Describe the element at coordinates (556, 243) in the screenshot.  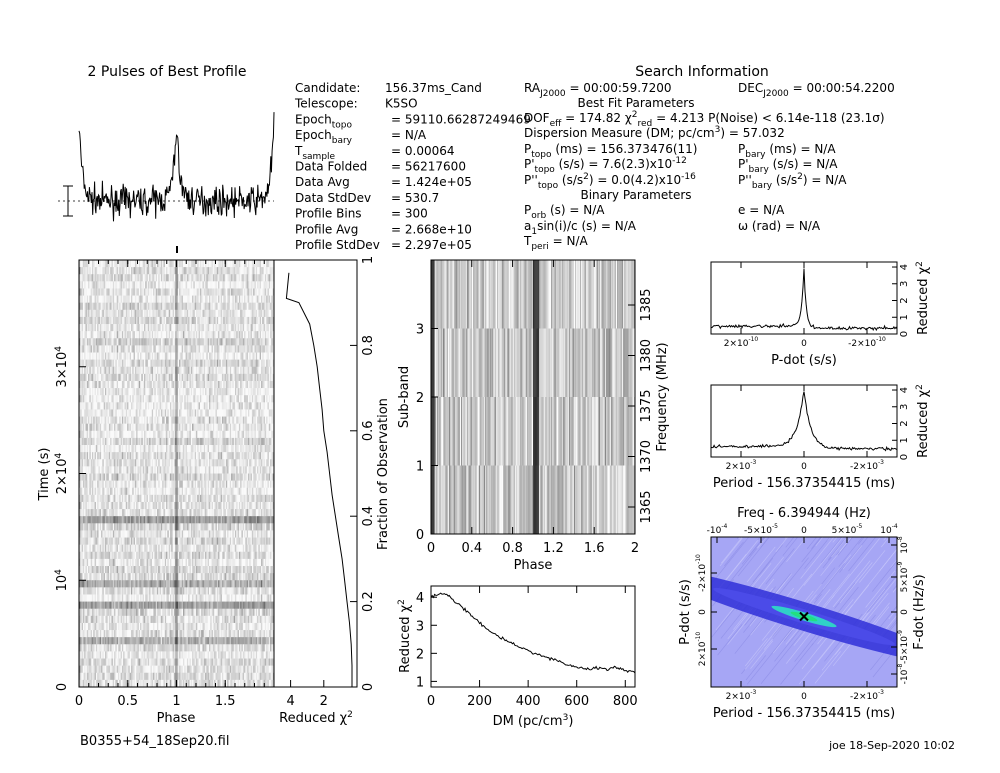
I see `tperi-line: Tperi = N/A` at that location.